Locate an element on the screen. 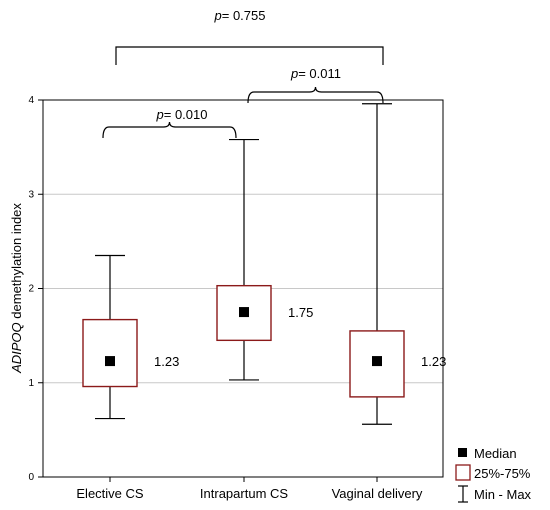  y-axis-label: ADIPOQ demethylation index is located at coordinates (16, 288).